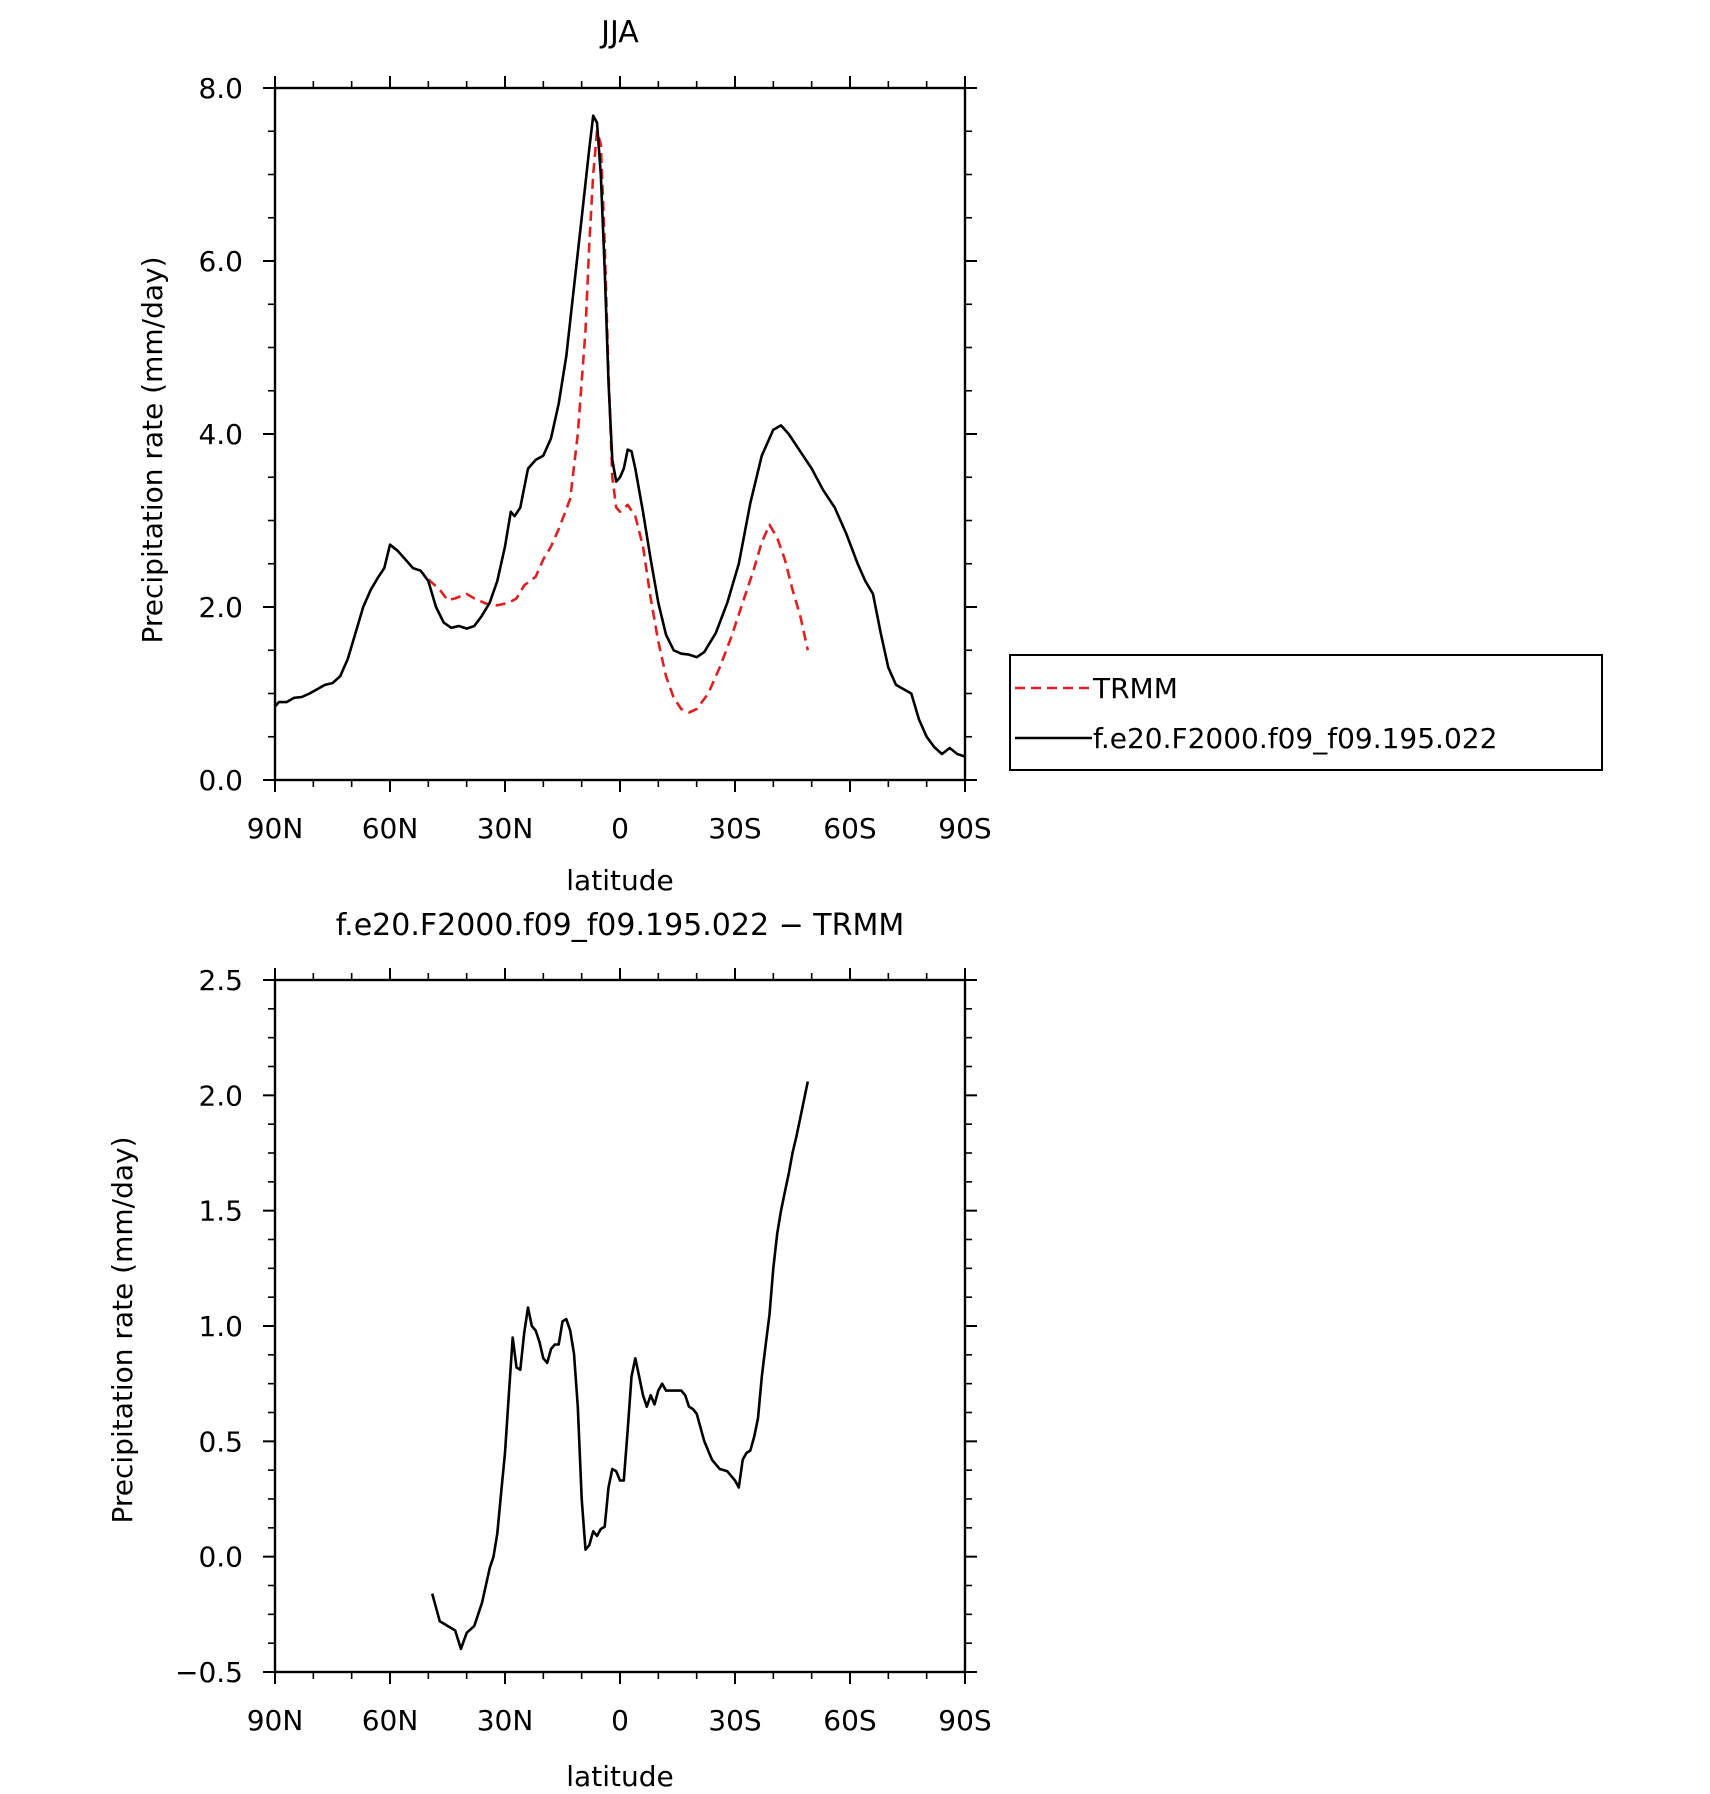 This screenshot has height=1794, width=1710. I want to click on top-chart-title: JJA, so click(619, 32).